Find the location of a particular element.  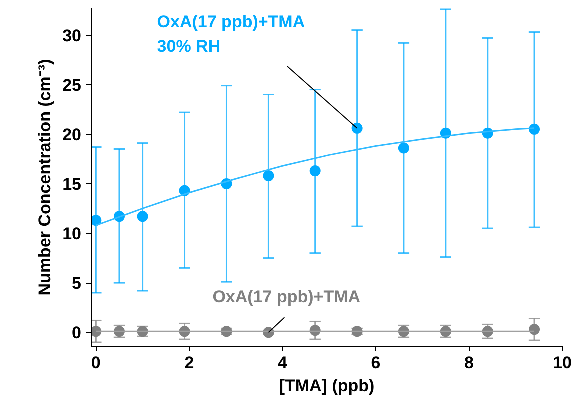

x-tick-label: 0 is located at coordinates (96, 363).